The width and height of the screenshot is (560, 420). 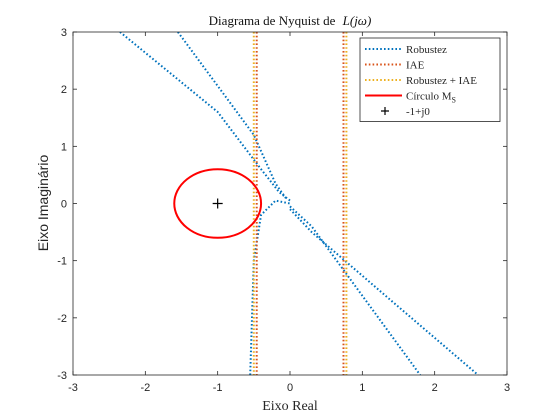 I want to click on legend-entry-label: Robustez, so click(x=426, y=50).